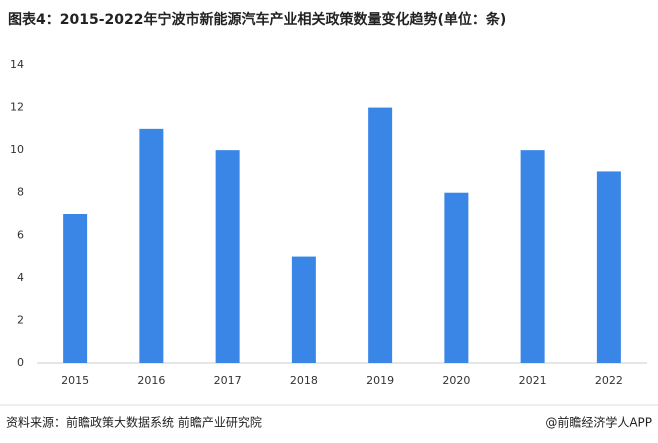 Image resolution: width=658 pixels, height=443 pixels. What do you see at coordinates (17, 149) in the screenshot?
I see `y-tick-label: 10` at bounding box center [17, 149].